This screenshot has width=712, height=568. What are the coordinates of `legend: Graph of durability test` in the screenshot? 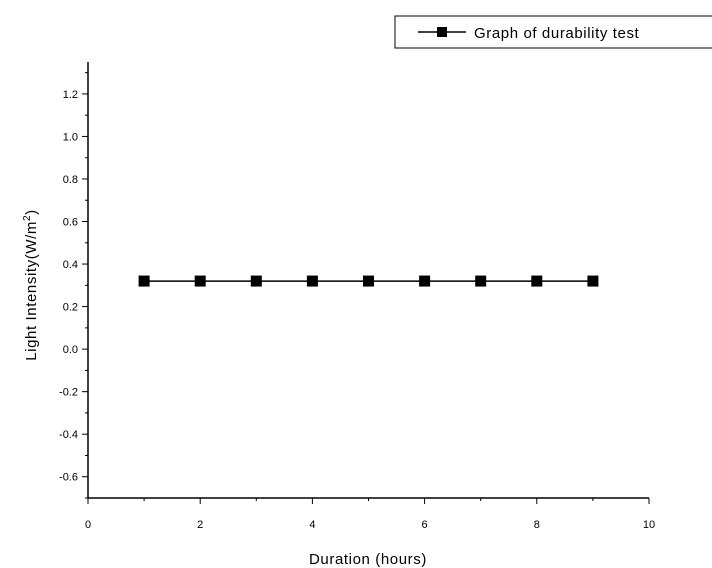 It's located at (553, 32).